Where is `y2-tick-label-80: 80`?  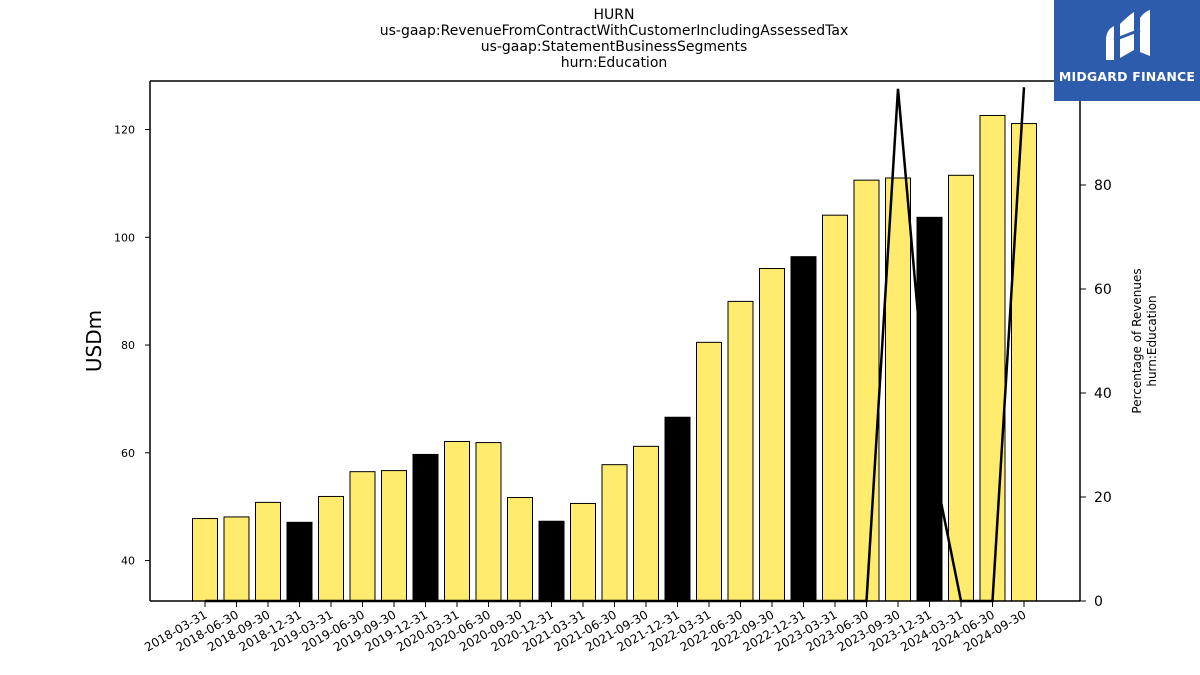 y2-tick-label-80: 80 is located at coordinates (1103, 186).